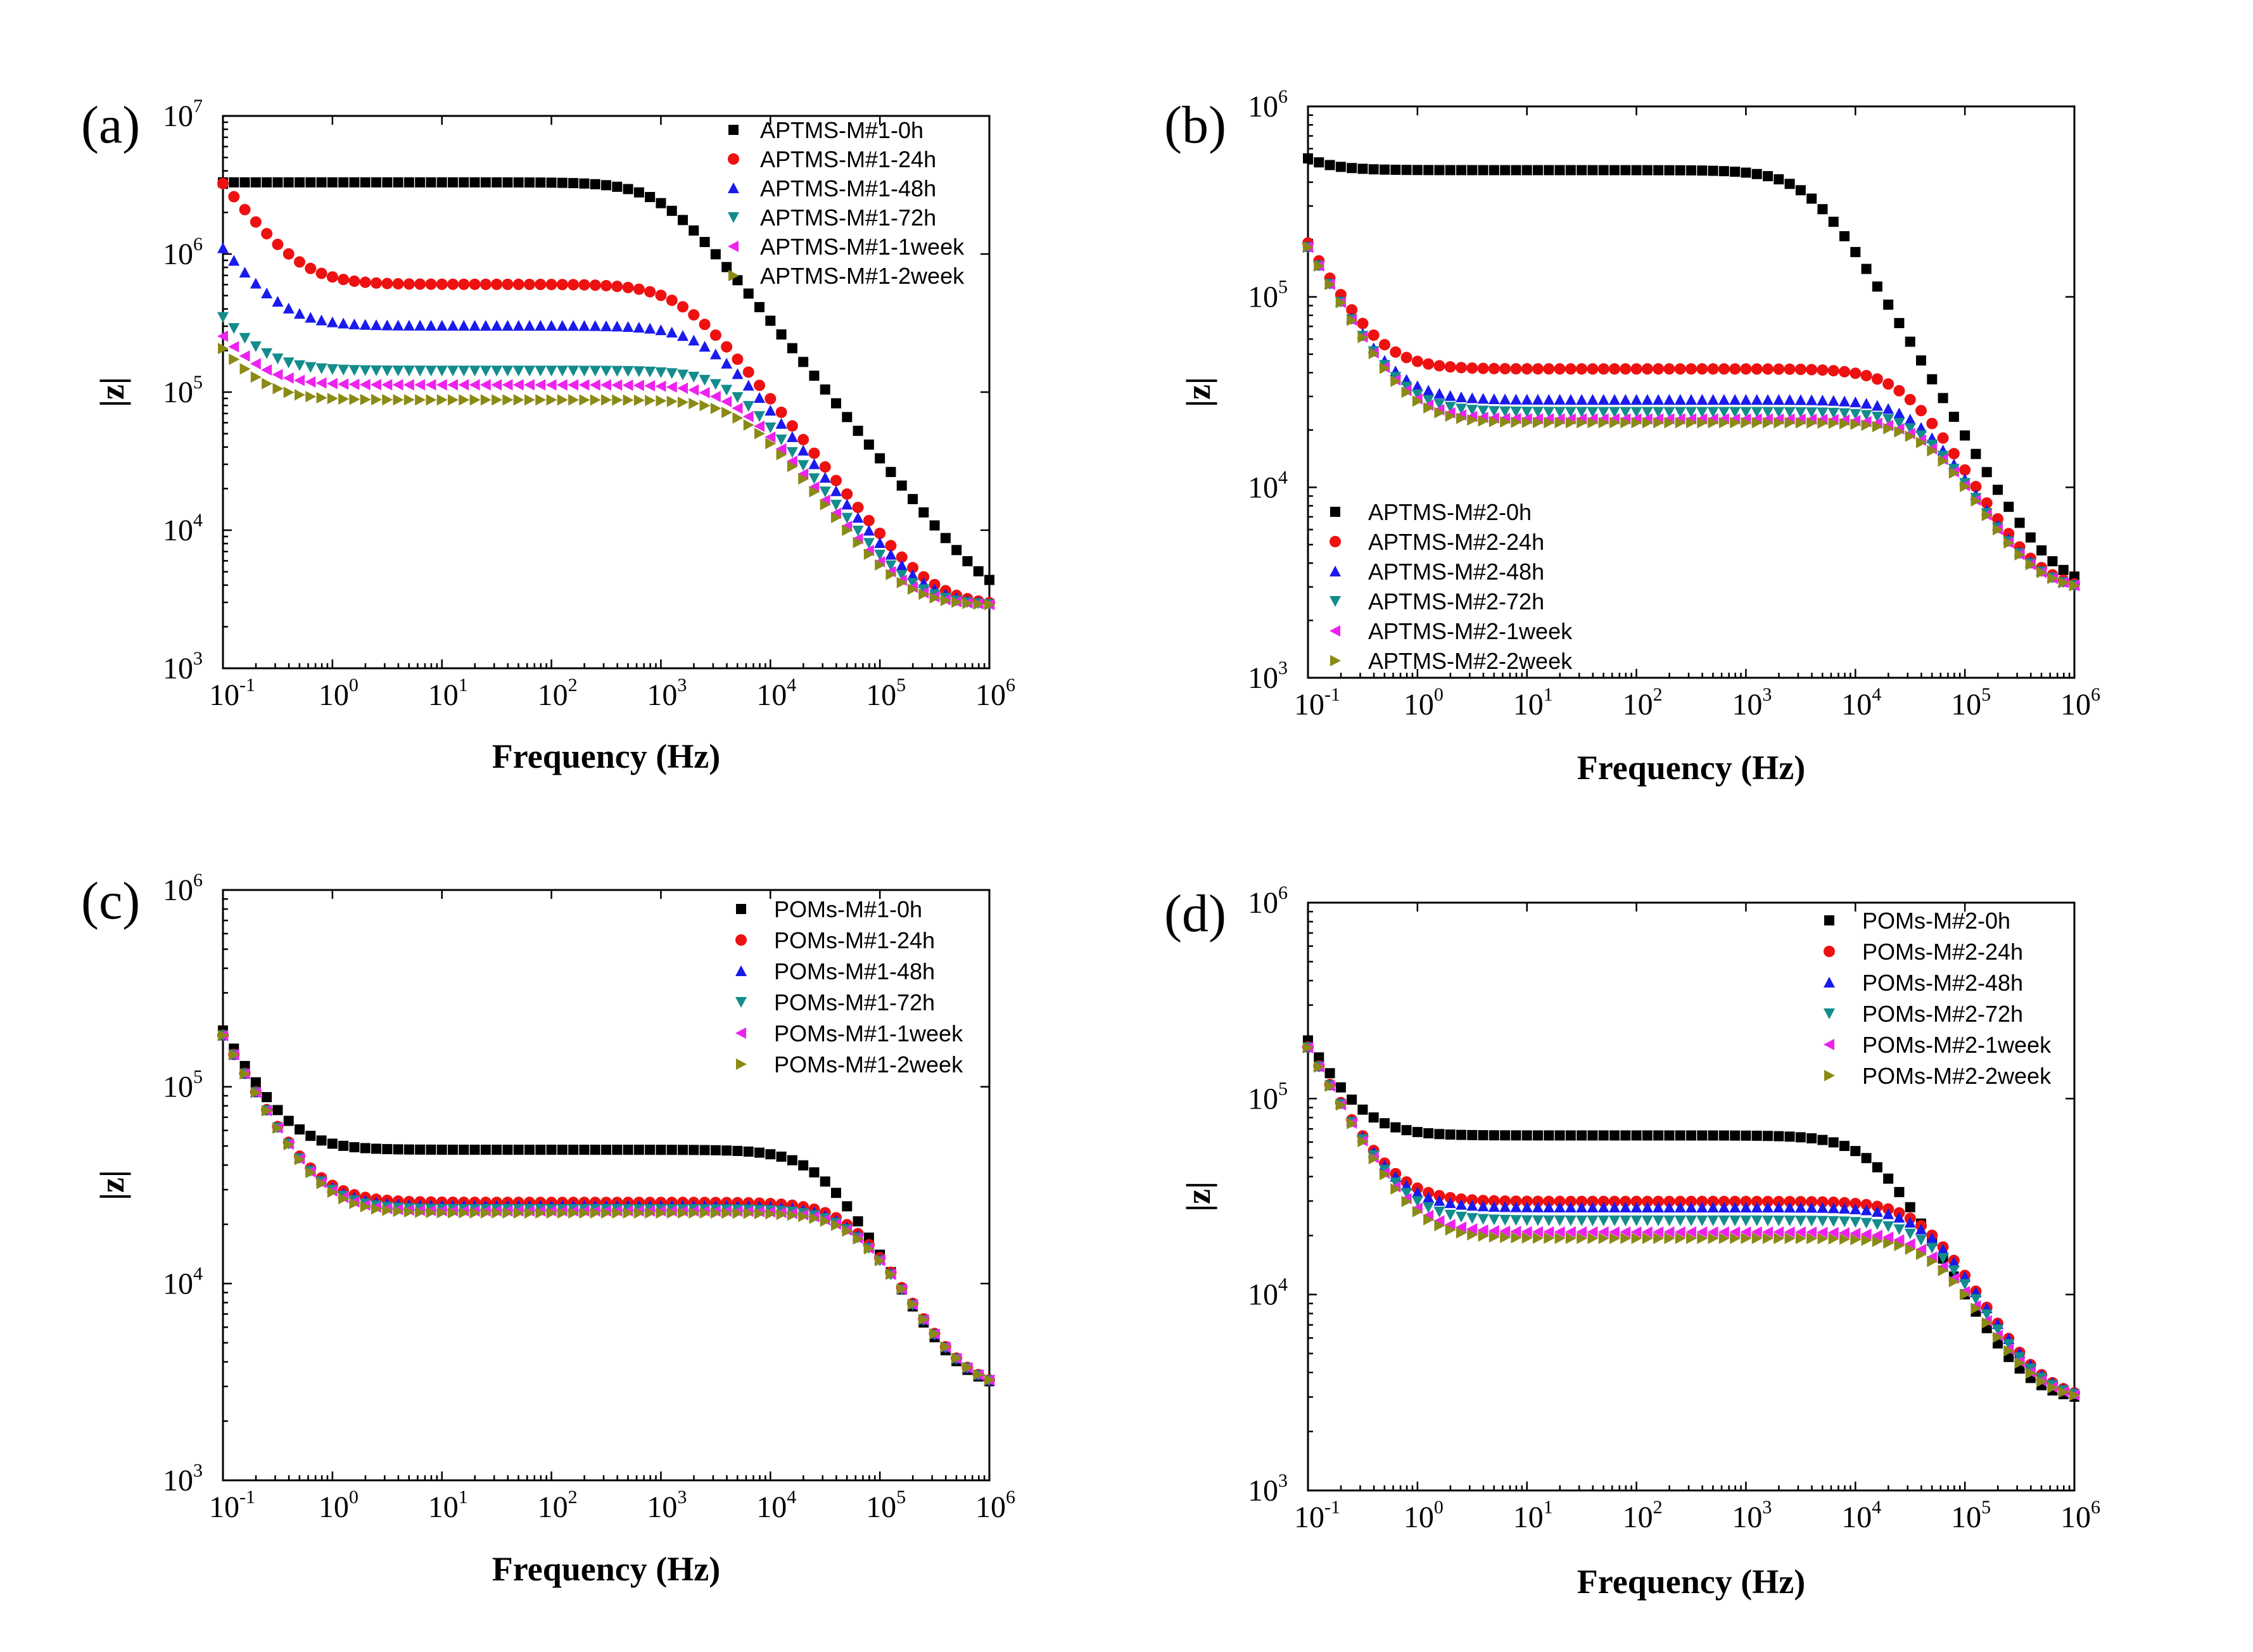 This screenshot has width=2253, height=1652. Describe the element at coordinates (733, 217) in the screenshot. I see `legend-marker-72h` at that location.